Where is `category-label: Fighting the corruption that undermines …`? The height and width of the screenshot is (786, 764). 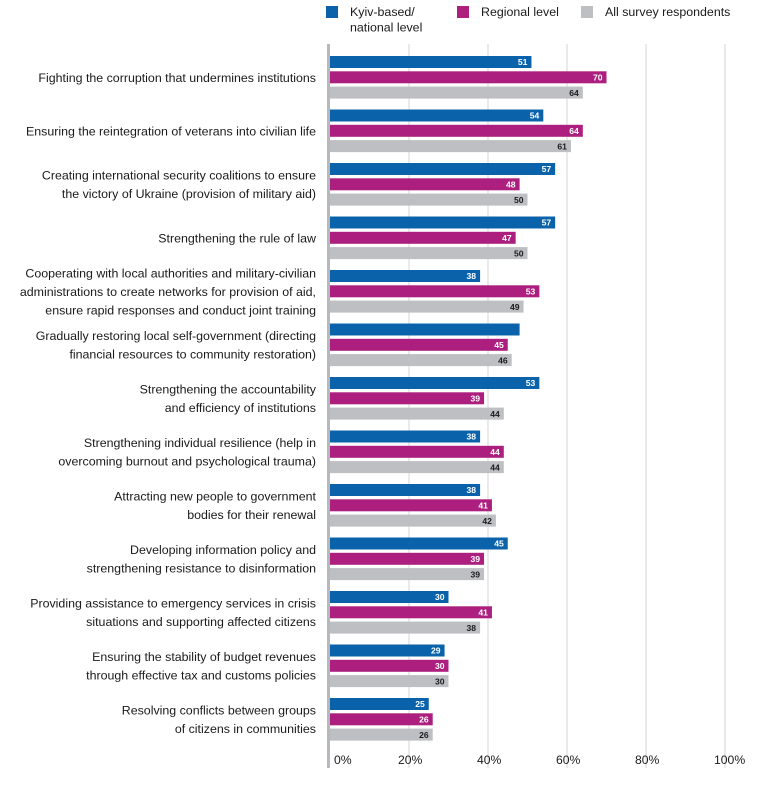
category-label: Fighting the corruption that undermines … is located at coordinates (177, 78).